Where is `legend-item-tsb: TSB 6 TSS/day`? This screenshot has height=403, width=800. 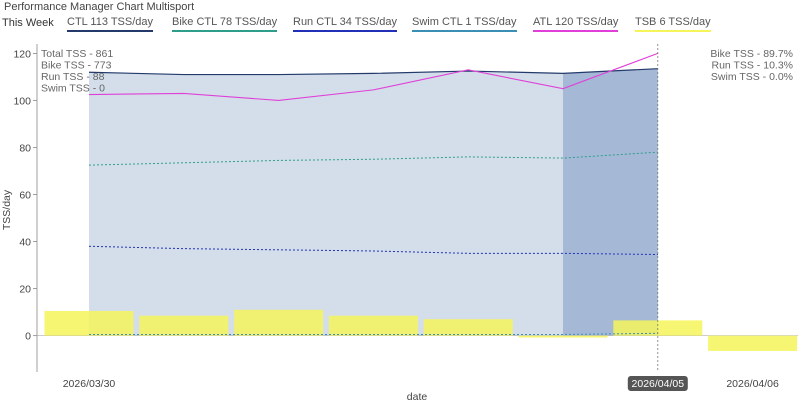 legend-item-tsb: TSB 6 TSS/day is located at coordinates (673, 24).